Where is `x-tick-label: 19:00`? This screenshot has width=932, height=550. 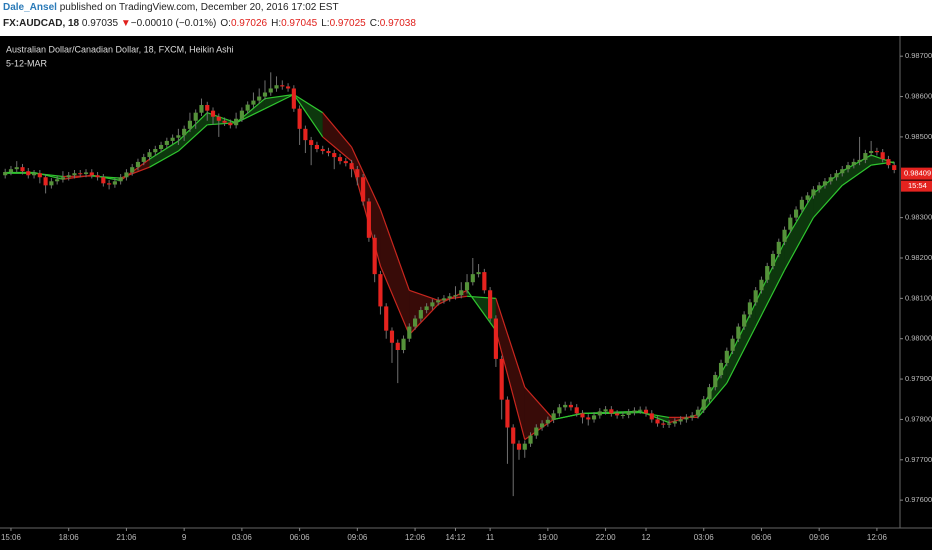
x-tick-label: 19:00 is located at coordinates (548, 537).